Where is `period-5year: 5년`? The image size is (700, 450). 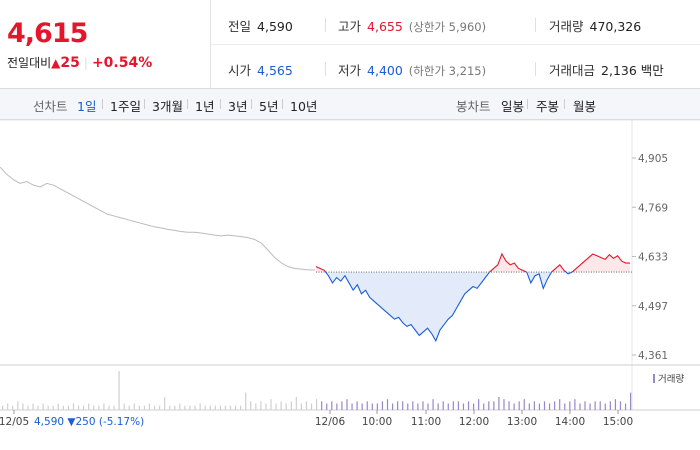 period-5year: 5년 is located at coordinates (269, 106).